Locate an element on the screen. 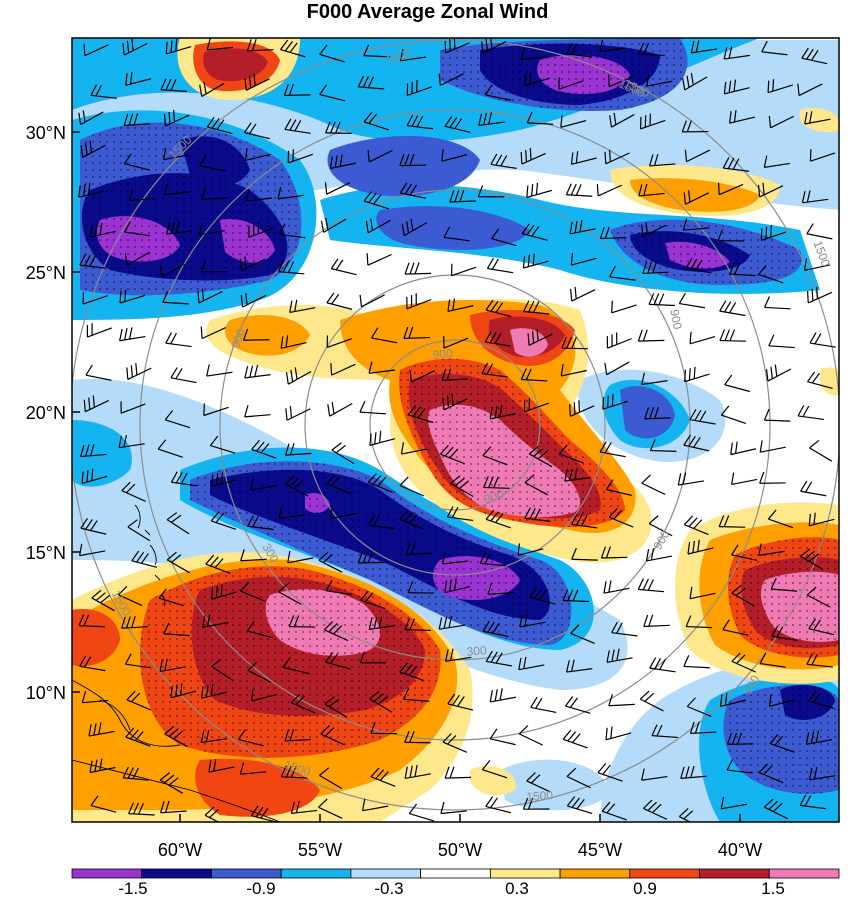  yellow-east-mid is located at coordinates (829, 381).